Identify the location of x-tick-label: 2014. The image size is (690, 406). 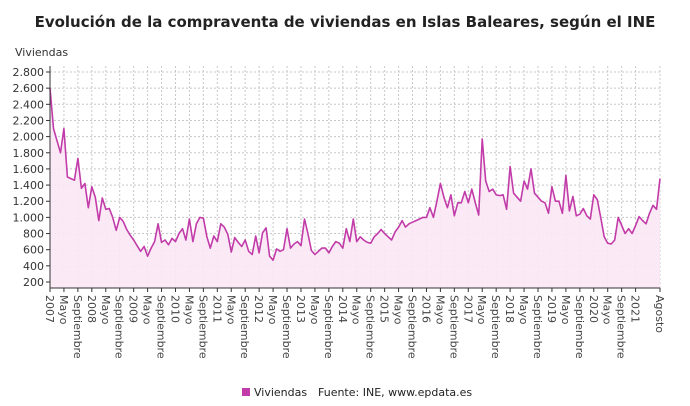
(342, 309).